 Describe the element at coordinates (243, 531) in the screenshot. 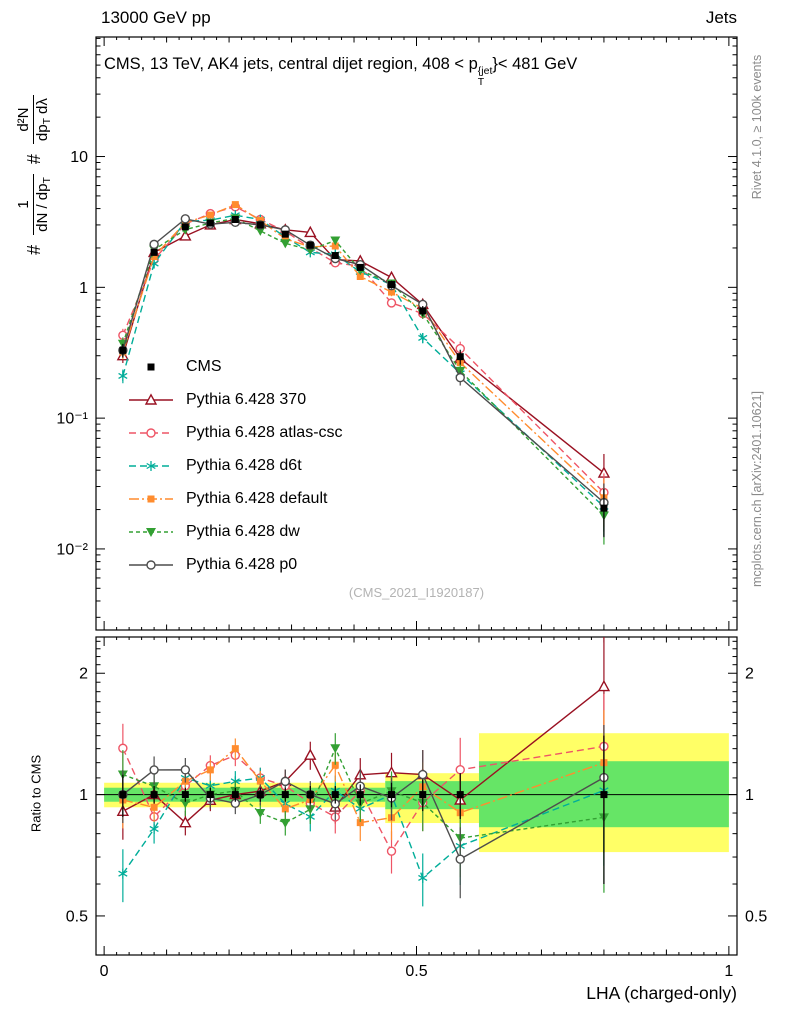

I see `legend-label: Pythia 6.428 dw` at that location.